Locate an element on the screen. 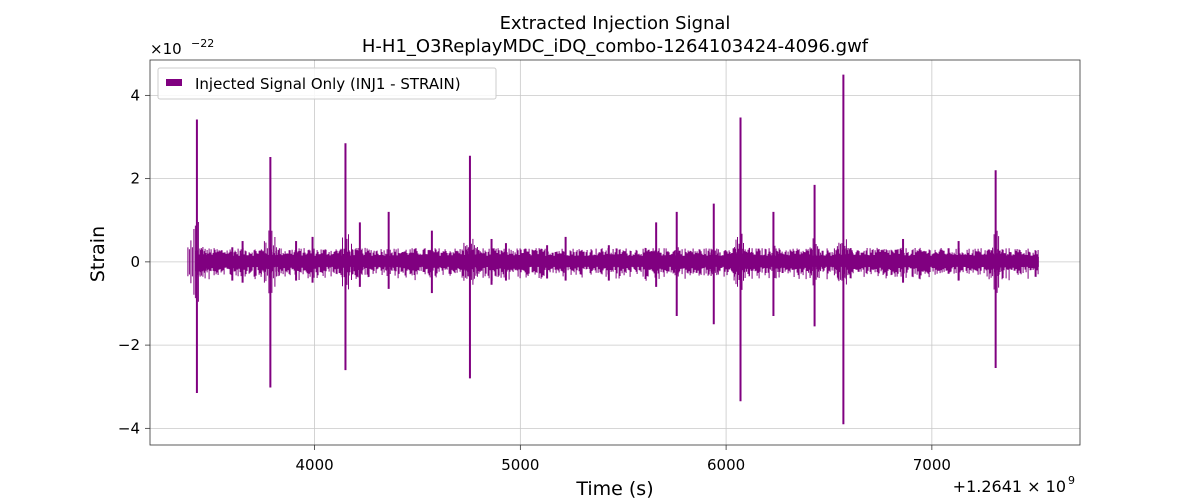 The image size is (1200, 500). x-tick-label: 5000 is located at coordinates (520, 465).